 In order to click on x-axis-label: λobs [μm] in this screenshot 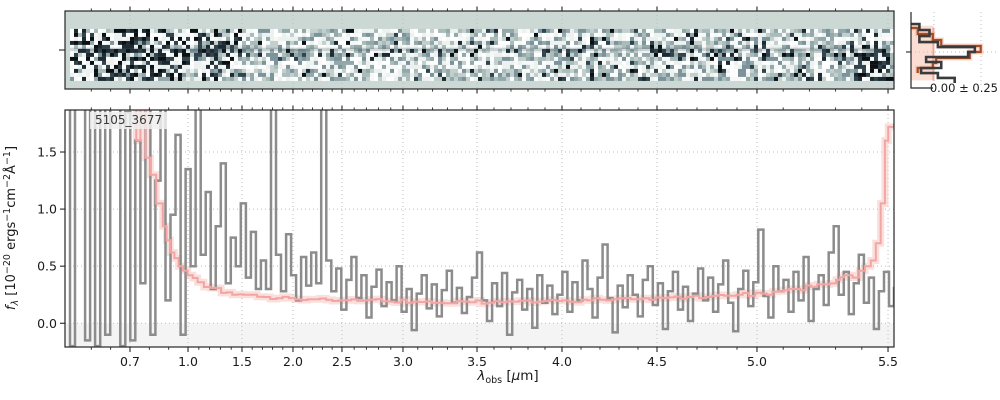, I will do `click(507, 377)`.